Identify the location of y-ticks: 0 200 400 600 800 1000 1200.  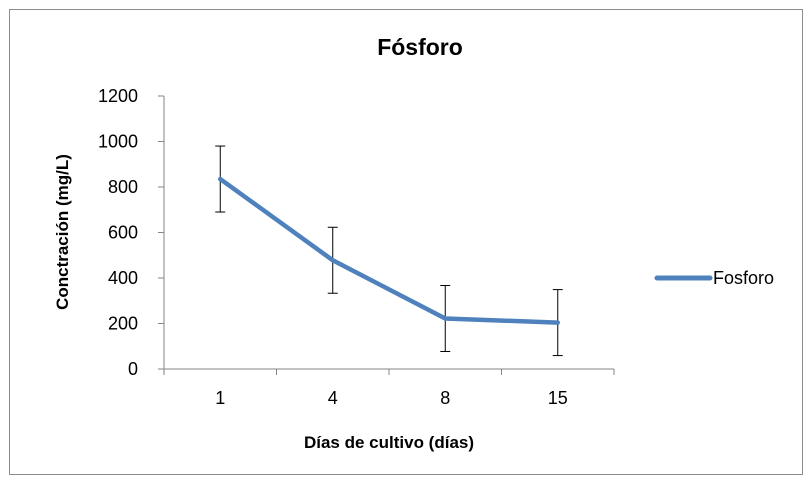
(131, 232).